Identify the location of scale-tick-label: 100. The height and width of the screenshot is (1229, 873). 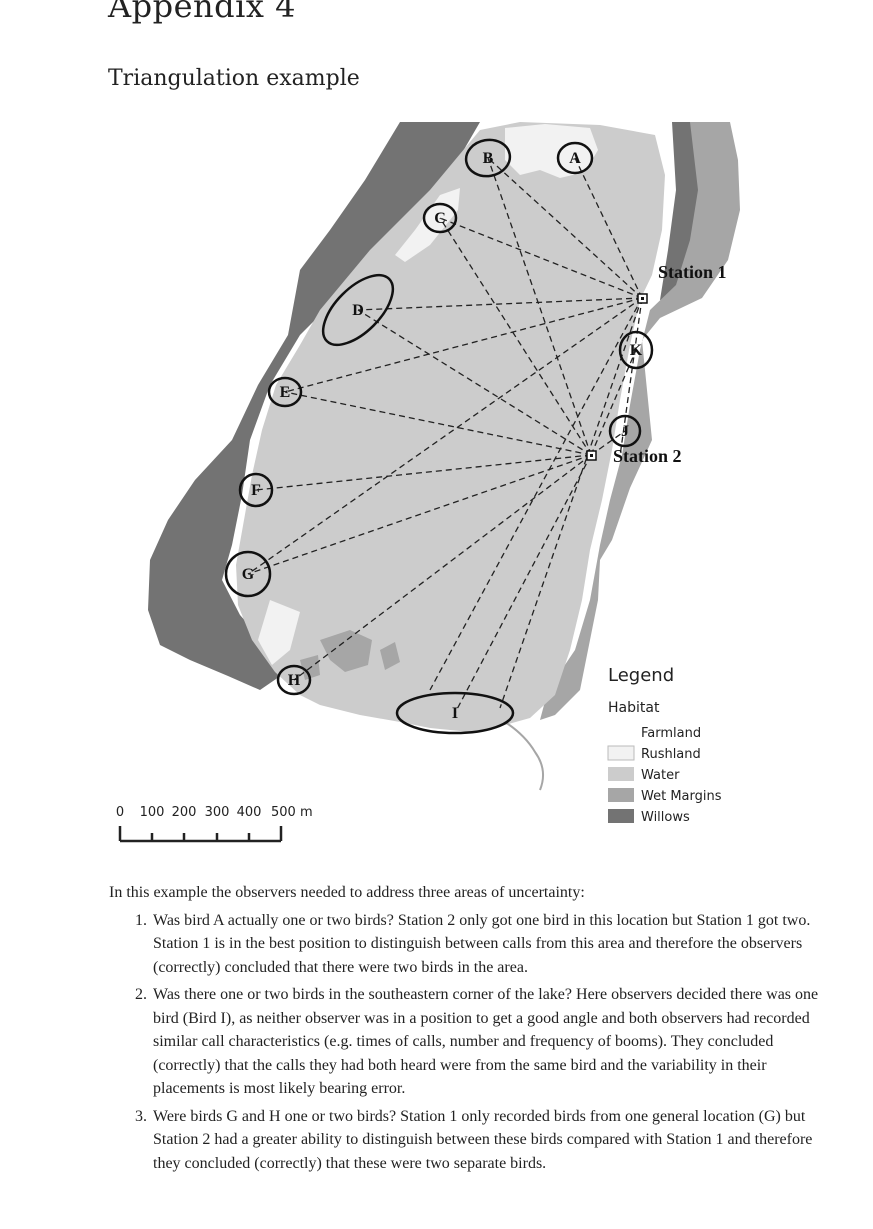
(152, 812).